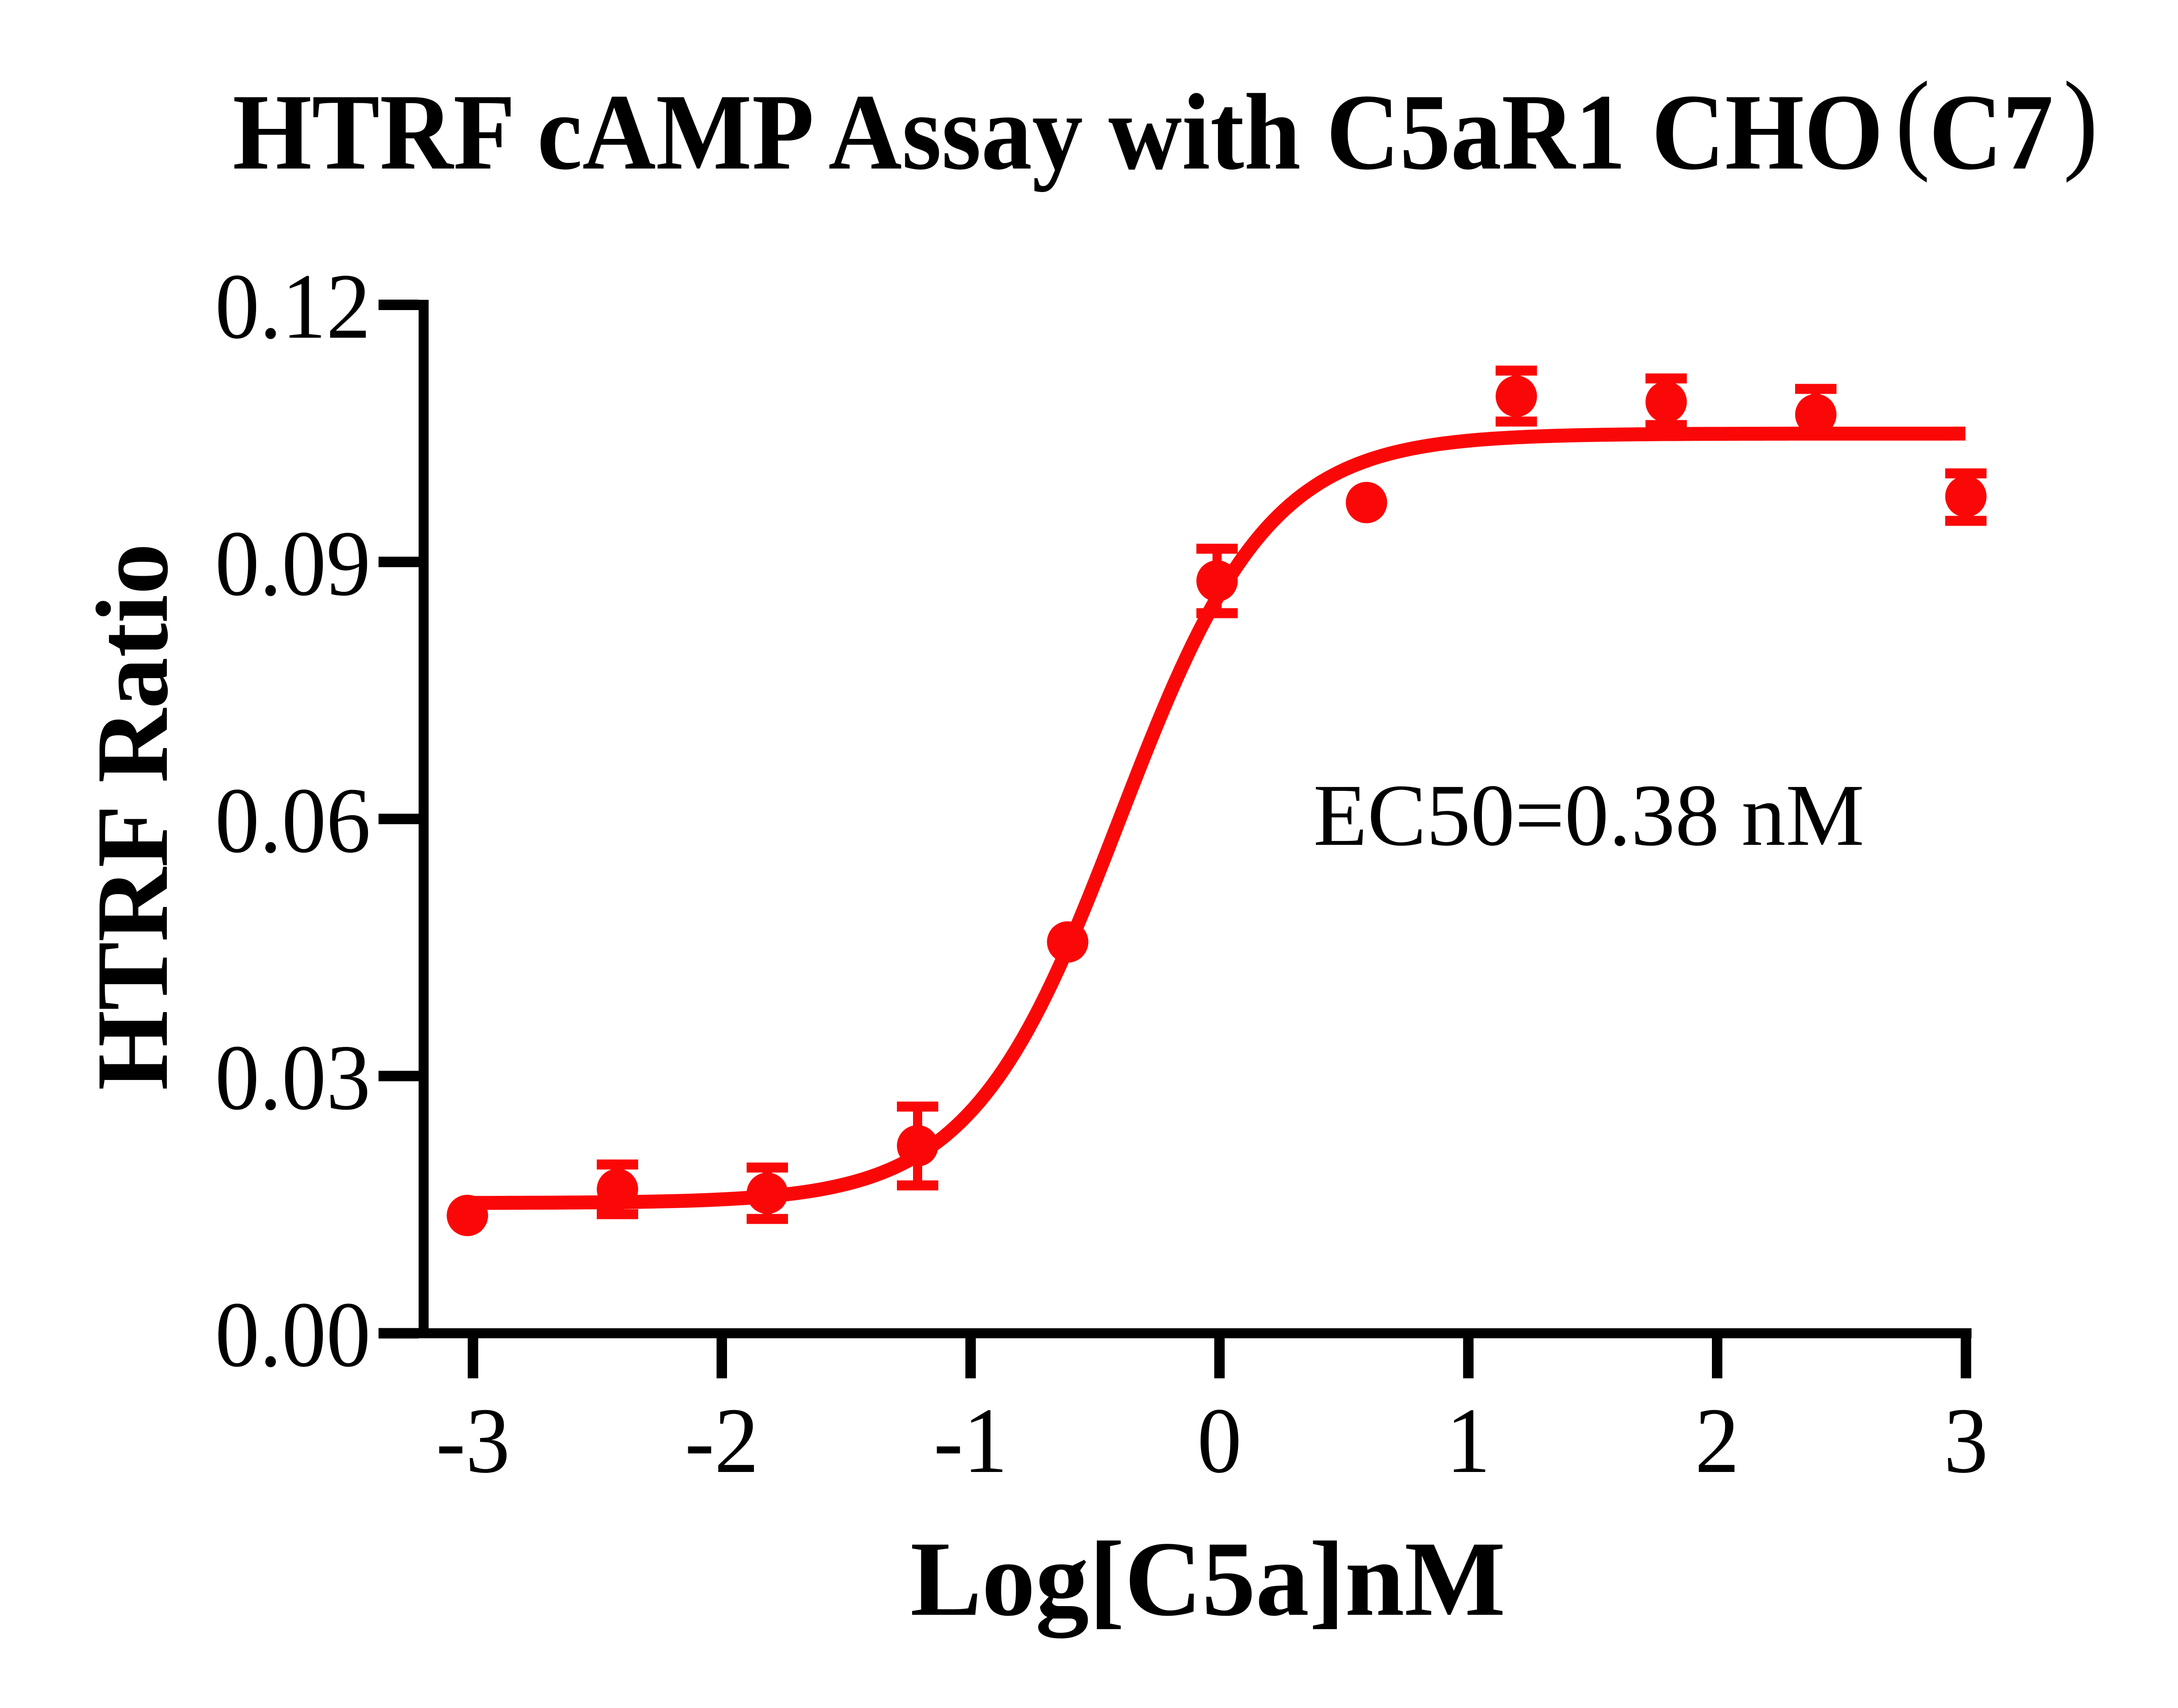  Describe the element at coordinates (1717, 1440) in the screenshot. I see `svg-text: 2` at that location.